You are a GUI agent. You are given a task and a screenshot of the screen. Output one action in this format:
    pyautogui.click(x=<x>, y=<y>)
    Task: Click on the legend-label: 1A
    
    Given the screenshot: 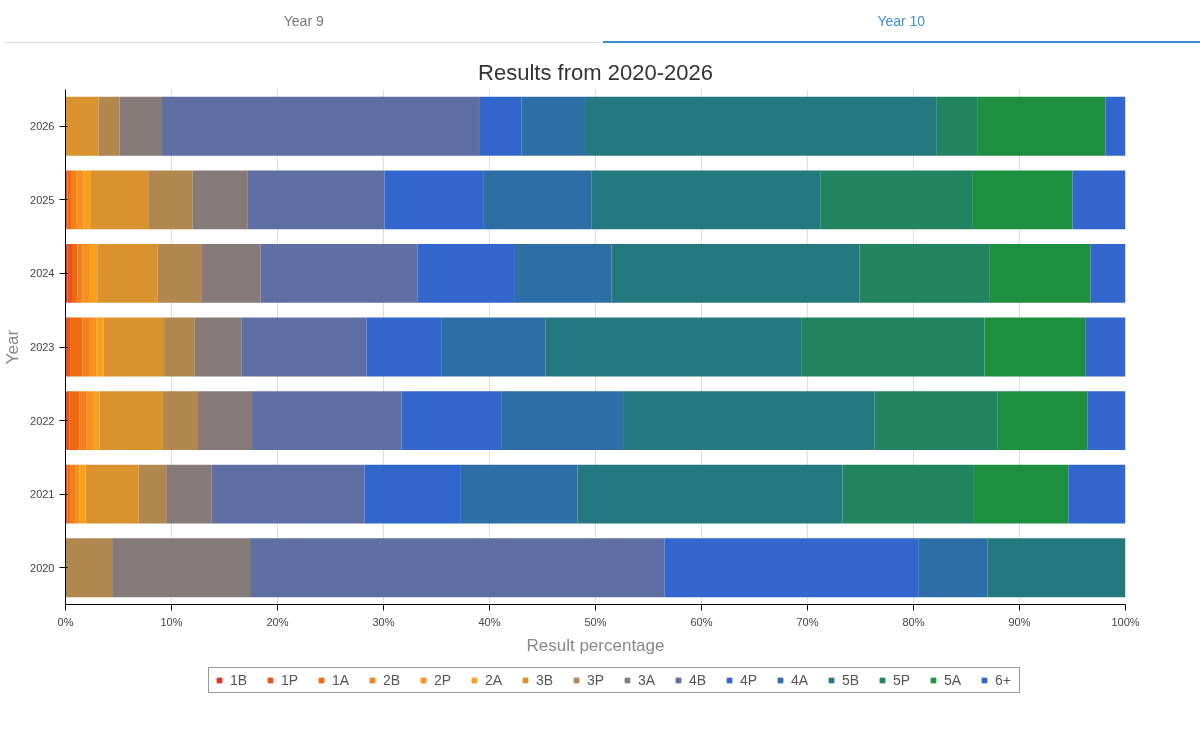 What is the action you would take?
    pyautogui.click(x=341, y=680)
    